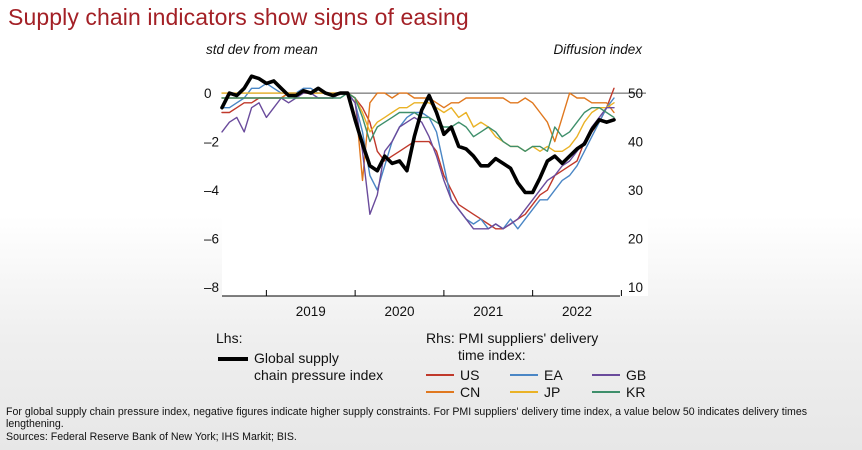 The height and width of the screenshot is (450, 862). I want to click on legend-entry-kr: KR, so click(618, 392).